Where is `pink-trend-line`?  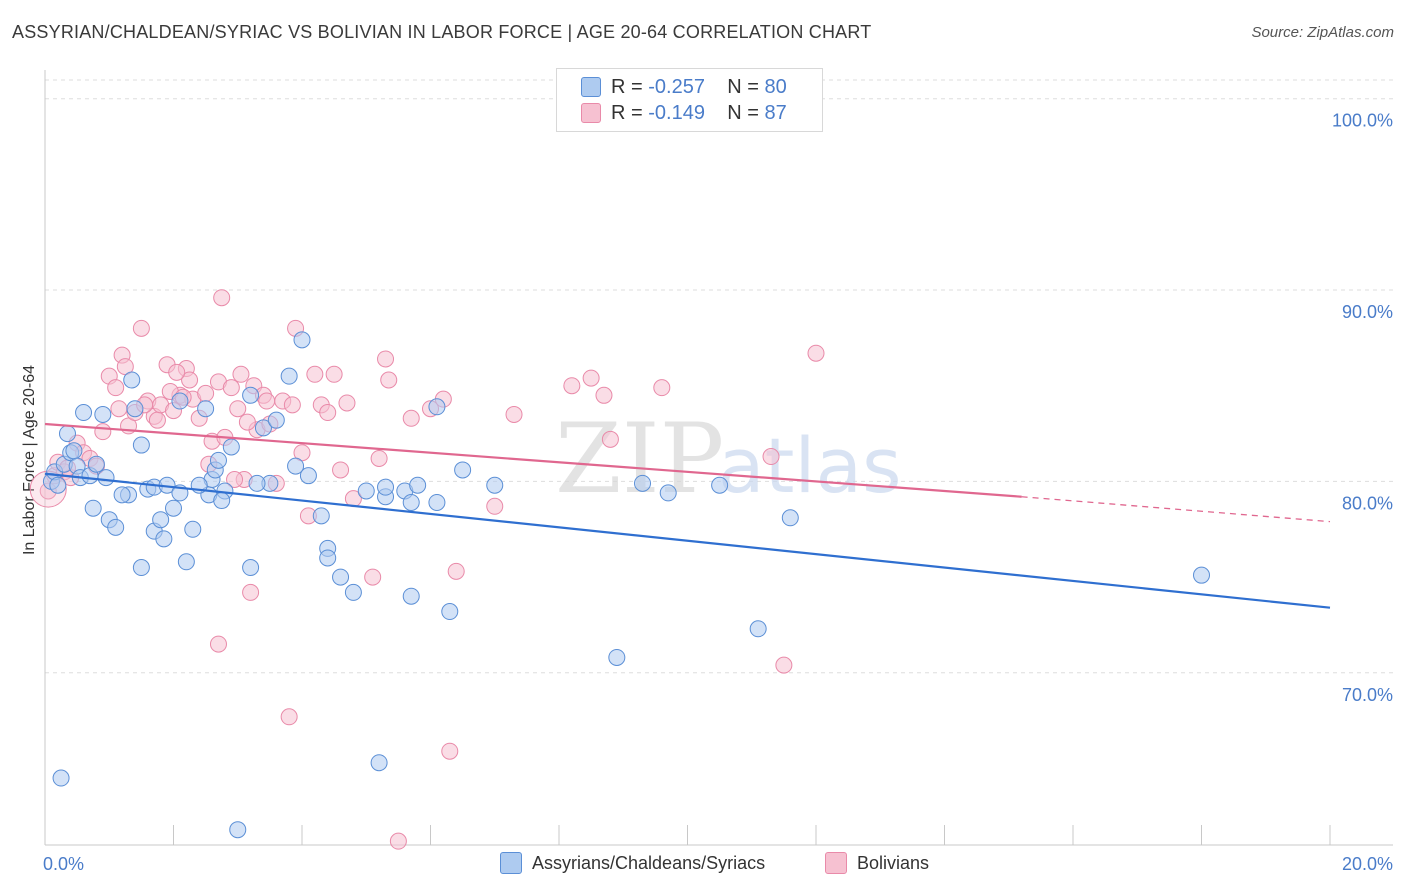 pink-trend-line is located at coordinates (533, 460).